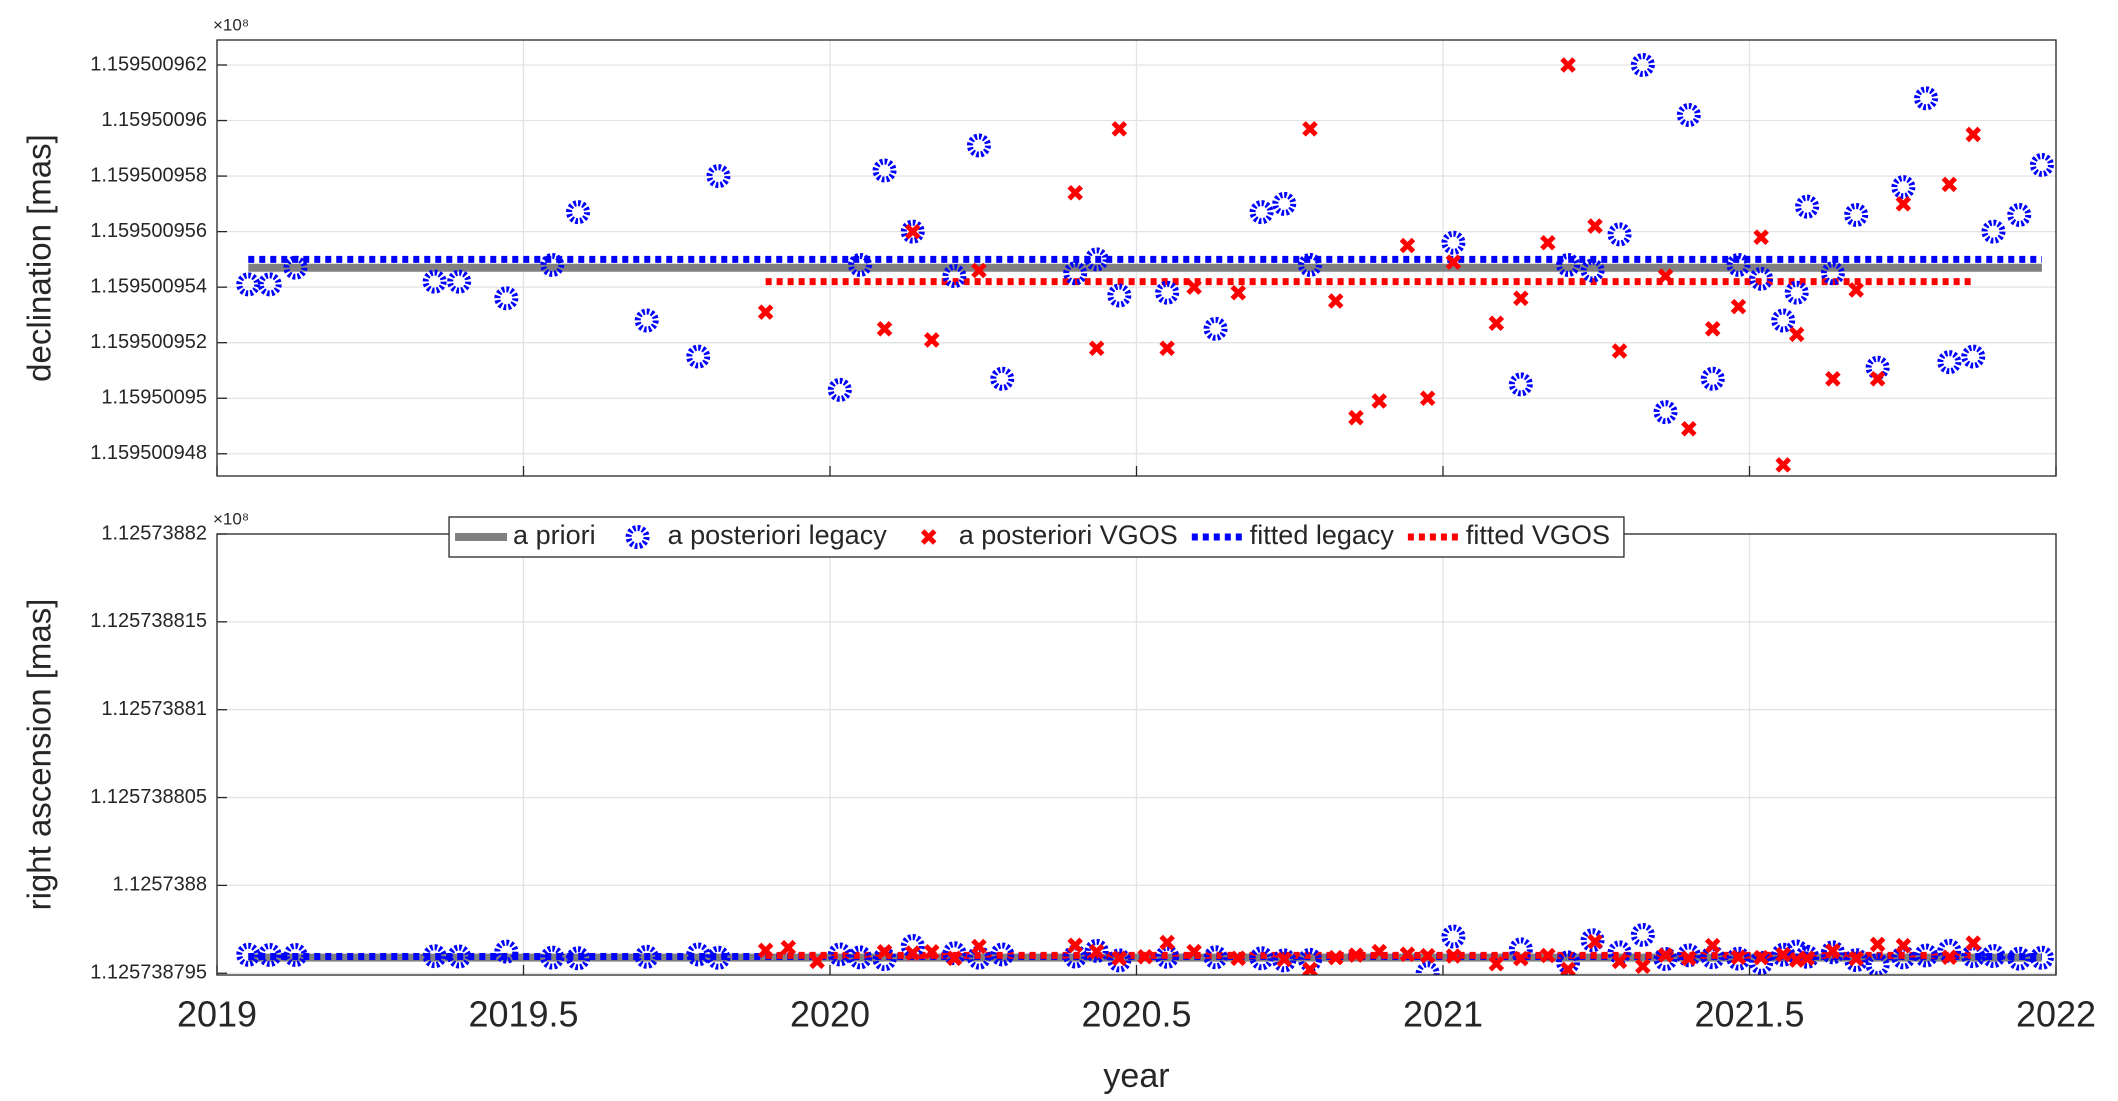 The height and width of the screenshot is (1101, 2118). Describe the element at coordinates (148, 231) in the screenshot. I see `y-tick-label: 1.159500956` at that location.